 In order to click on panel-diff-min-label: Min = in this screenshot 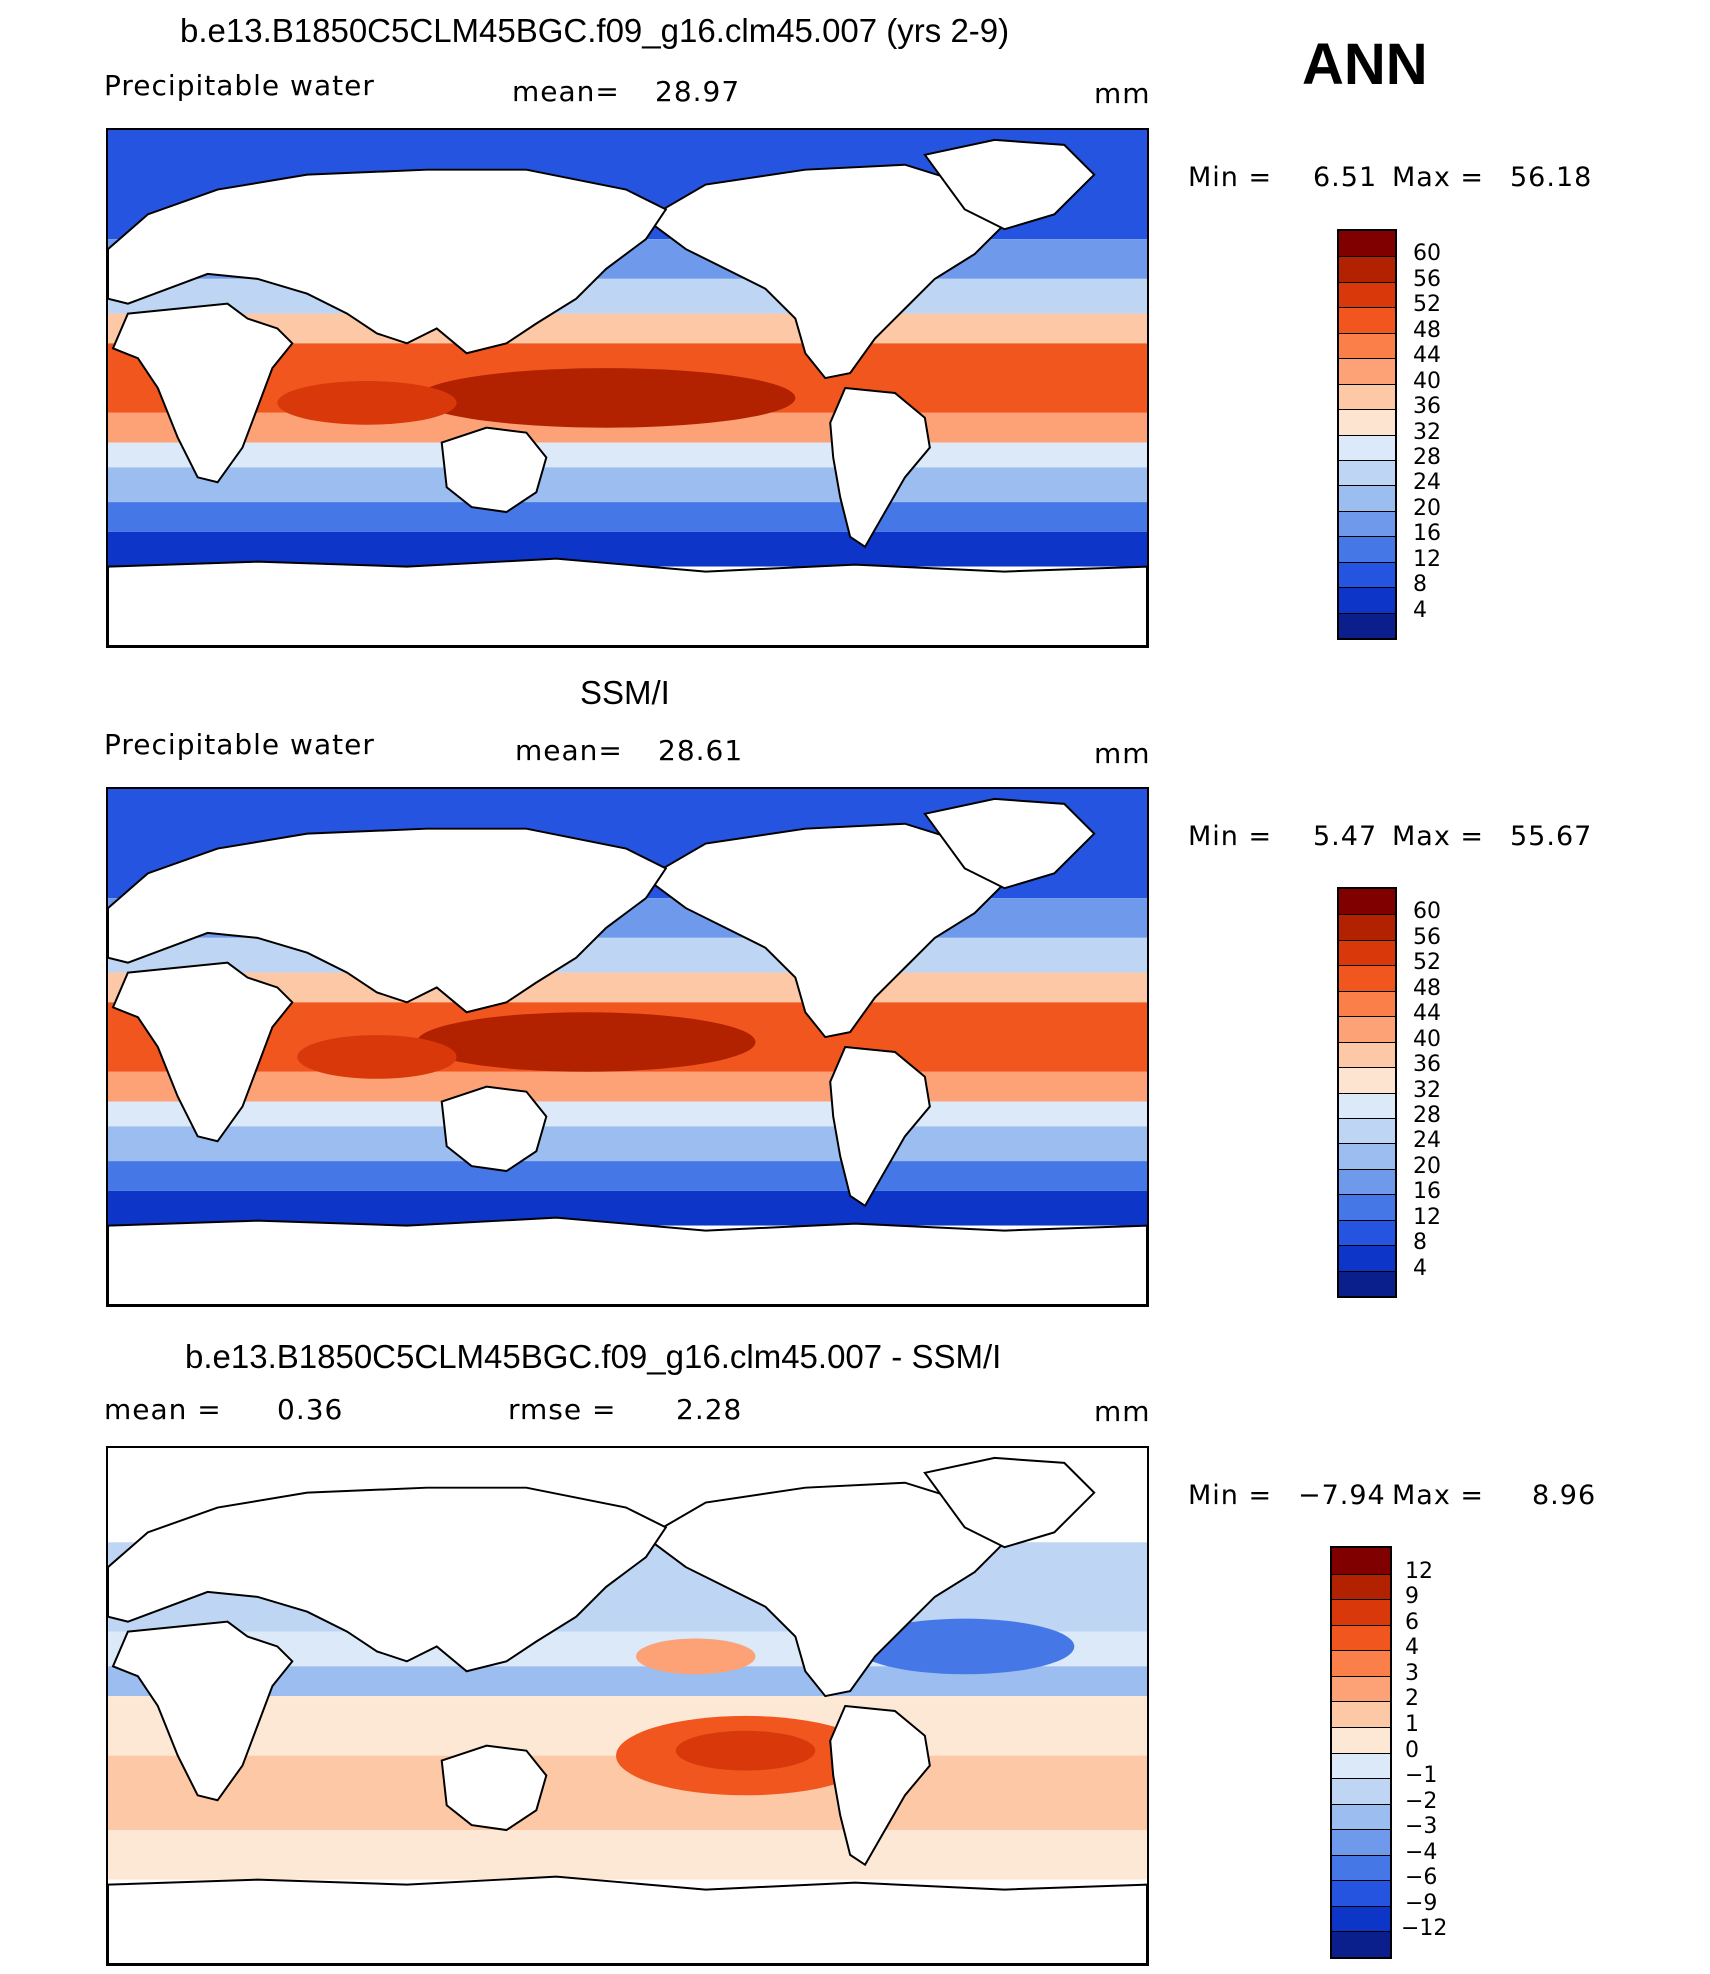, I will do `click(1230, 1495)`.